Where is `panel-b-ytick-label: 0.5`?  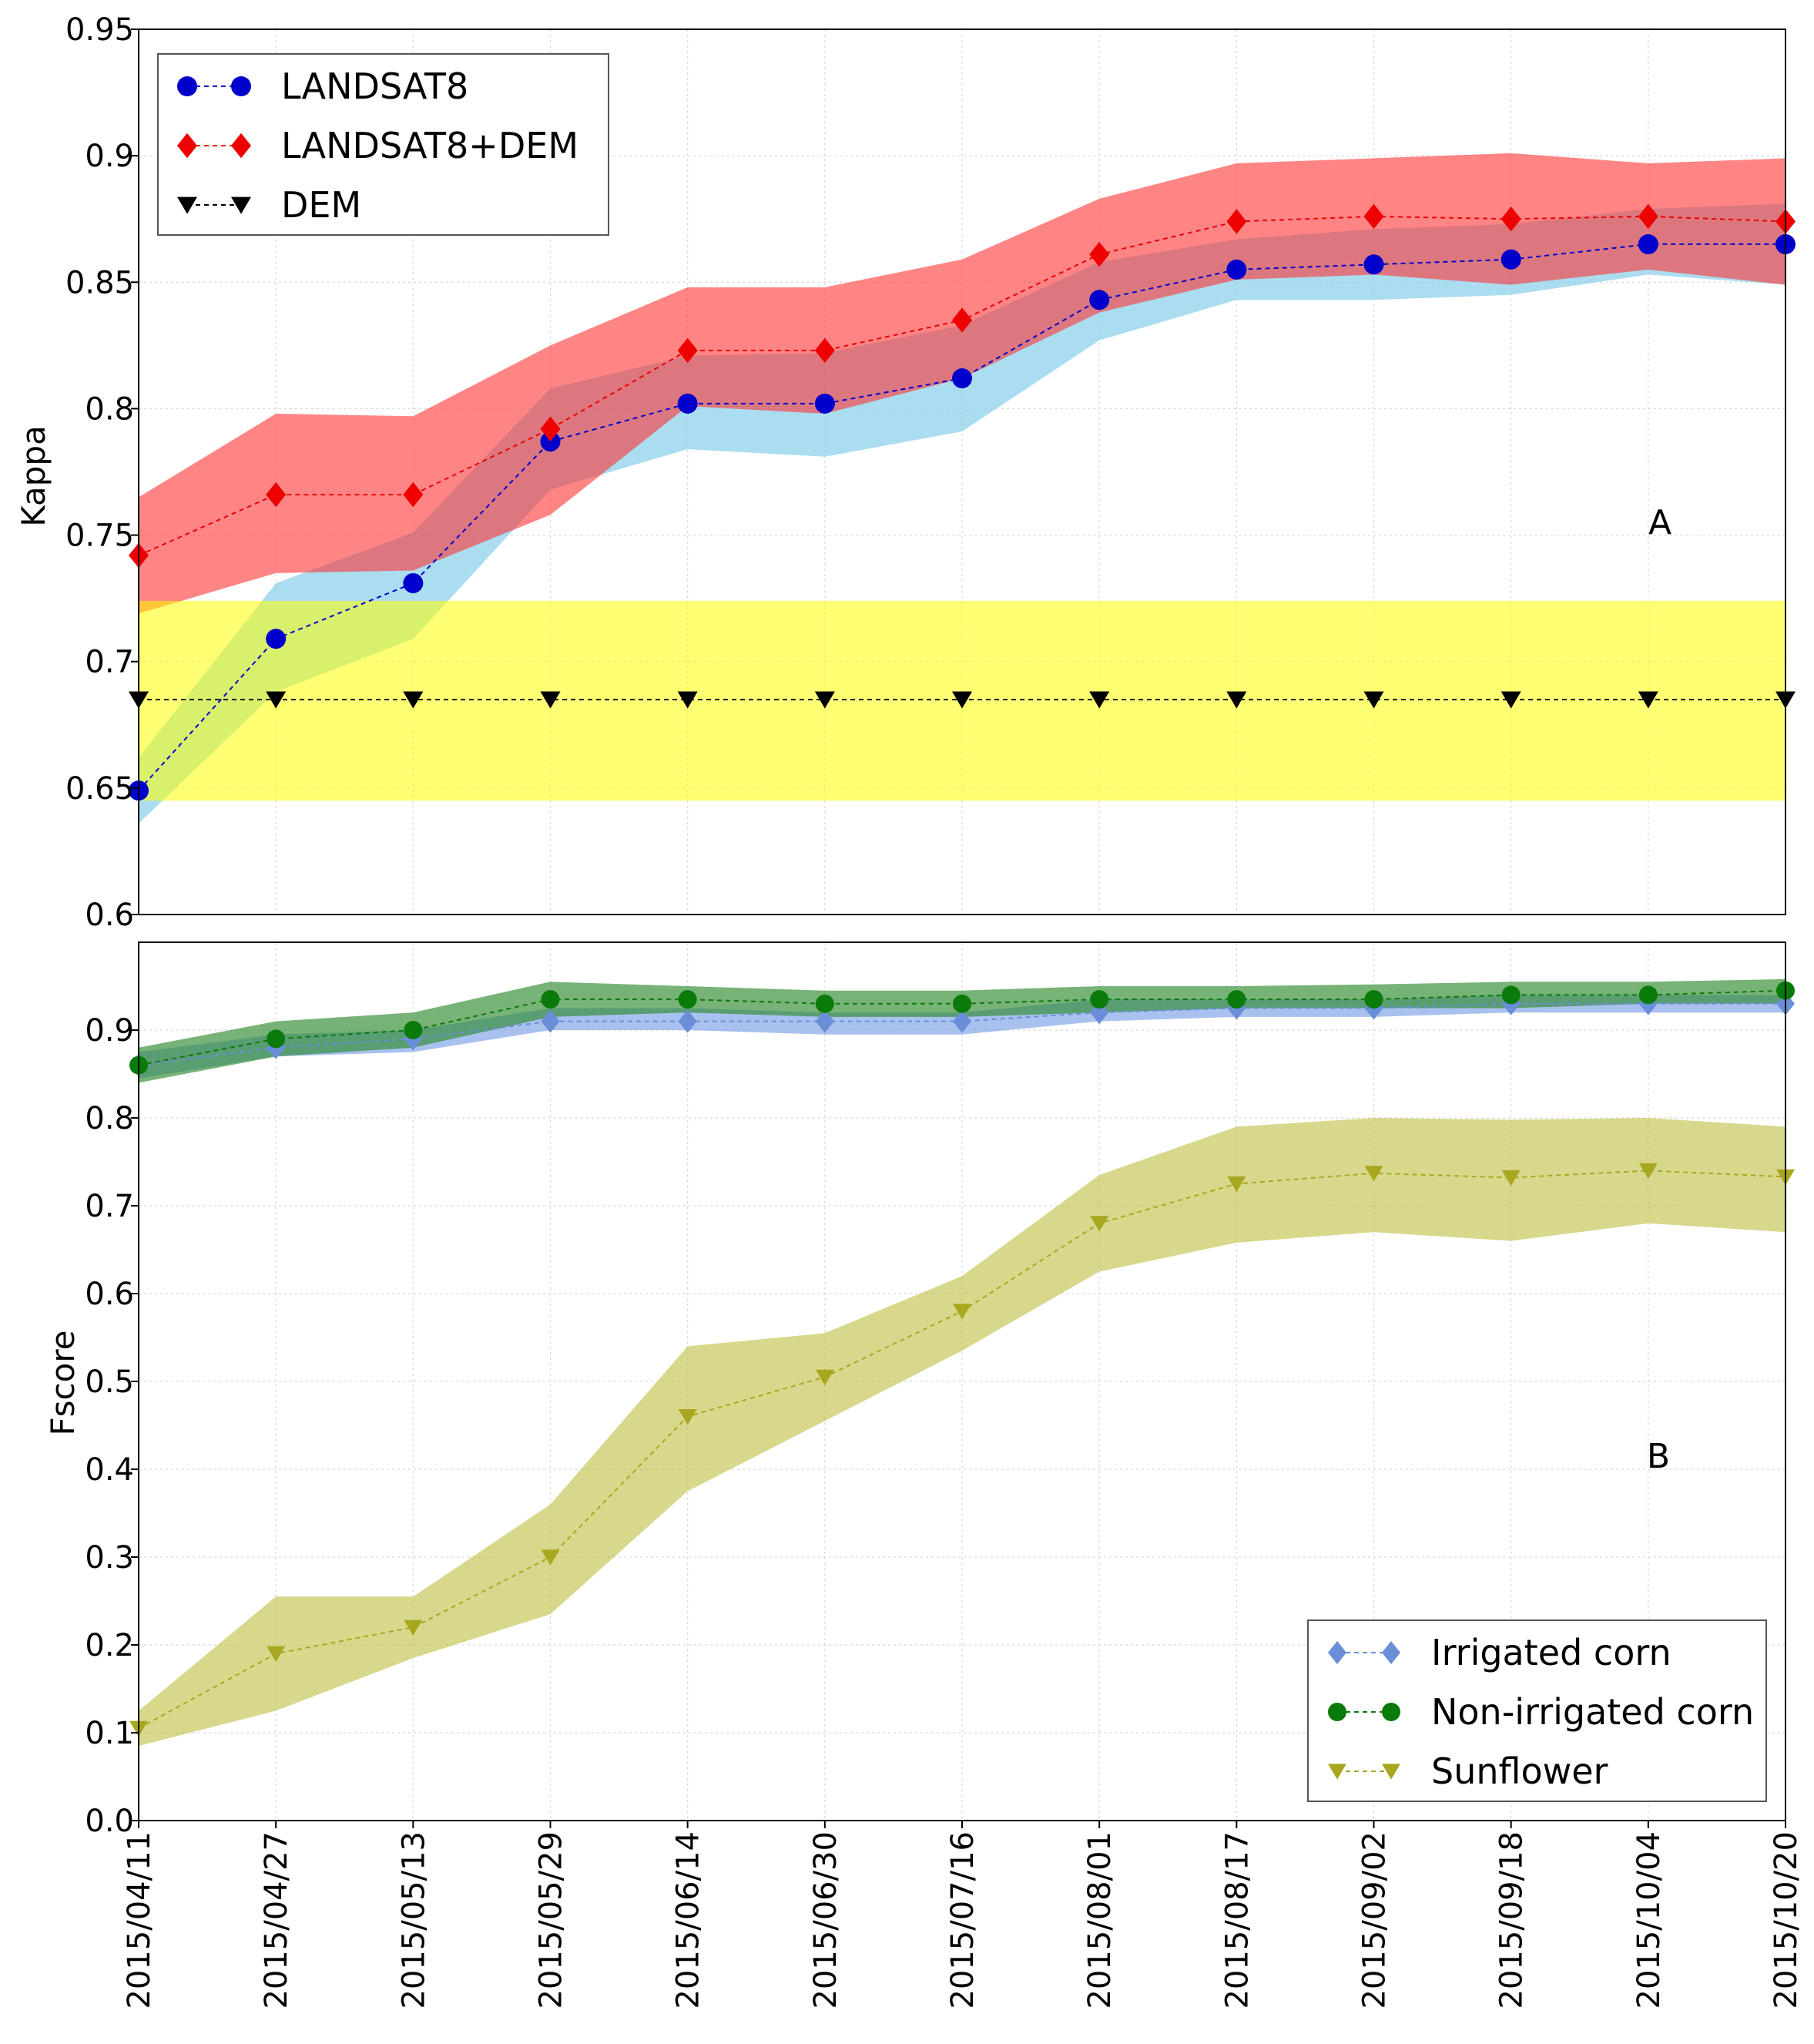 panel-b-ytick-label: 0.5 is located at coordinates (109, 1382).